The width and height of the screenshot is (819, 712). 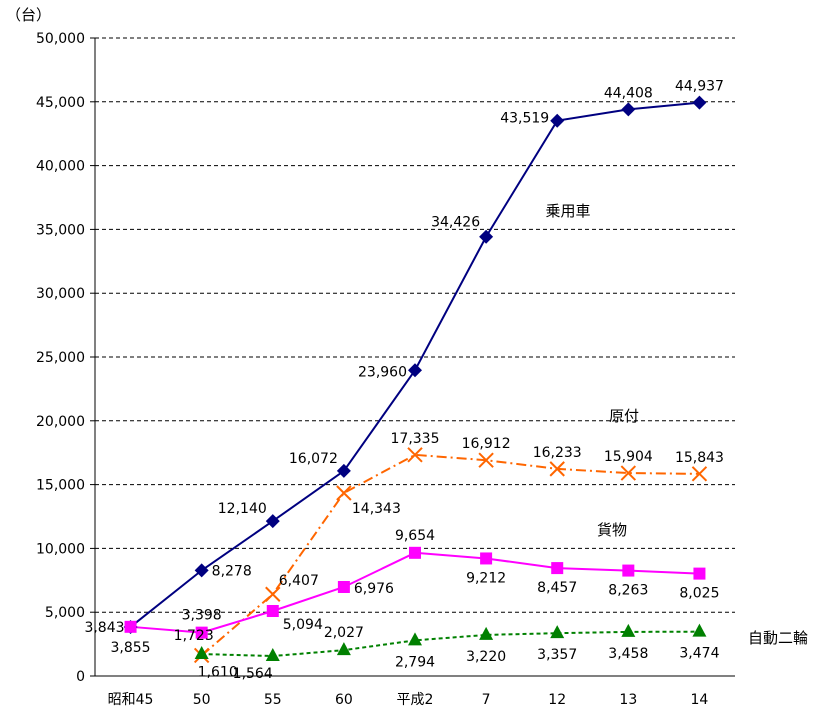 I want to click on data-label: 15,904, so click(x=628, y=457).